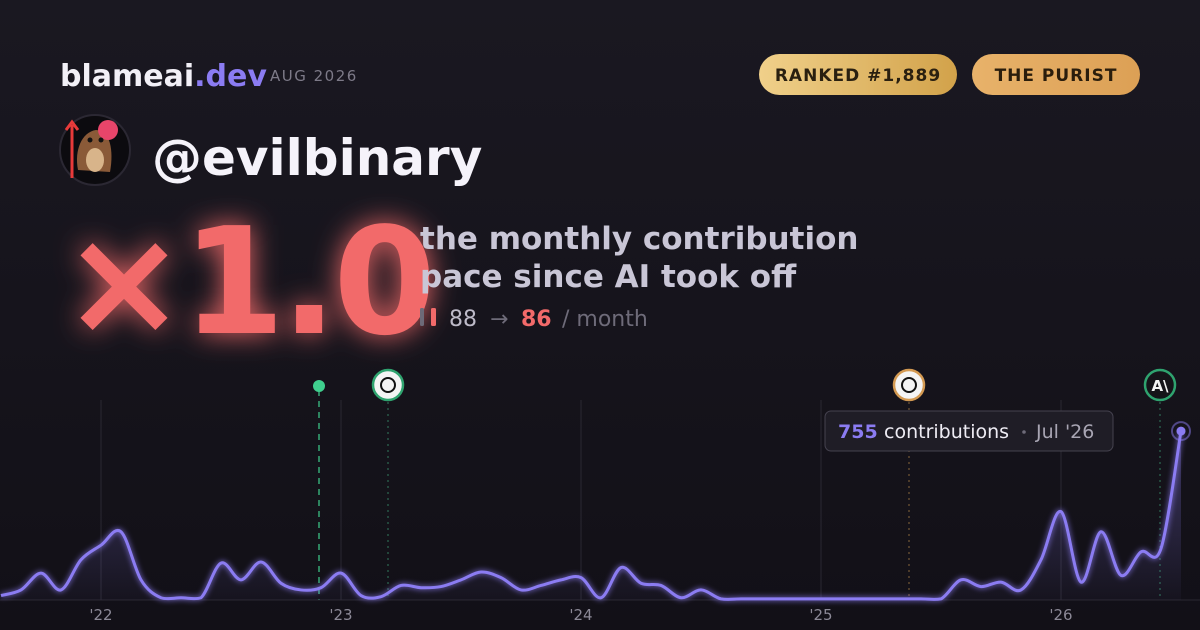 Image resolution: width=1200 pixels, height=630 pixels. I want to click on point, so click(1181, 431).